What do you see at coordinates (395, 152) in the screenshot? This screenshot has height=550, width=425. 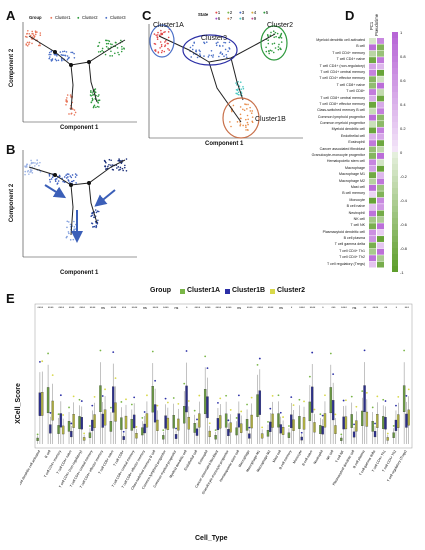 I see `heatmap-colorbar` at bounding box center [395, 152].